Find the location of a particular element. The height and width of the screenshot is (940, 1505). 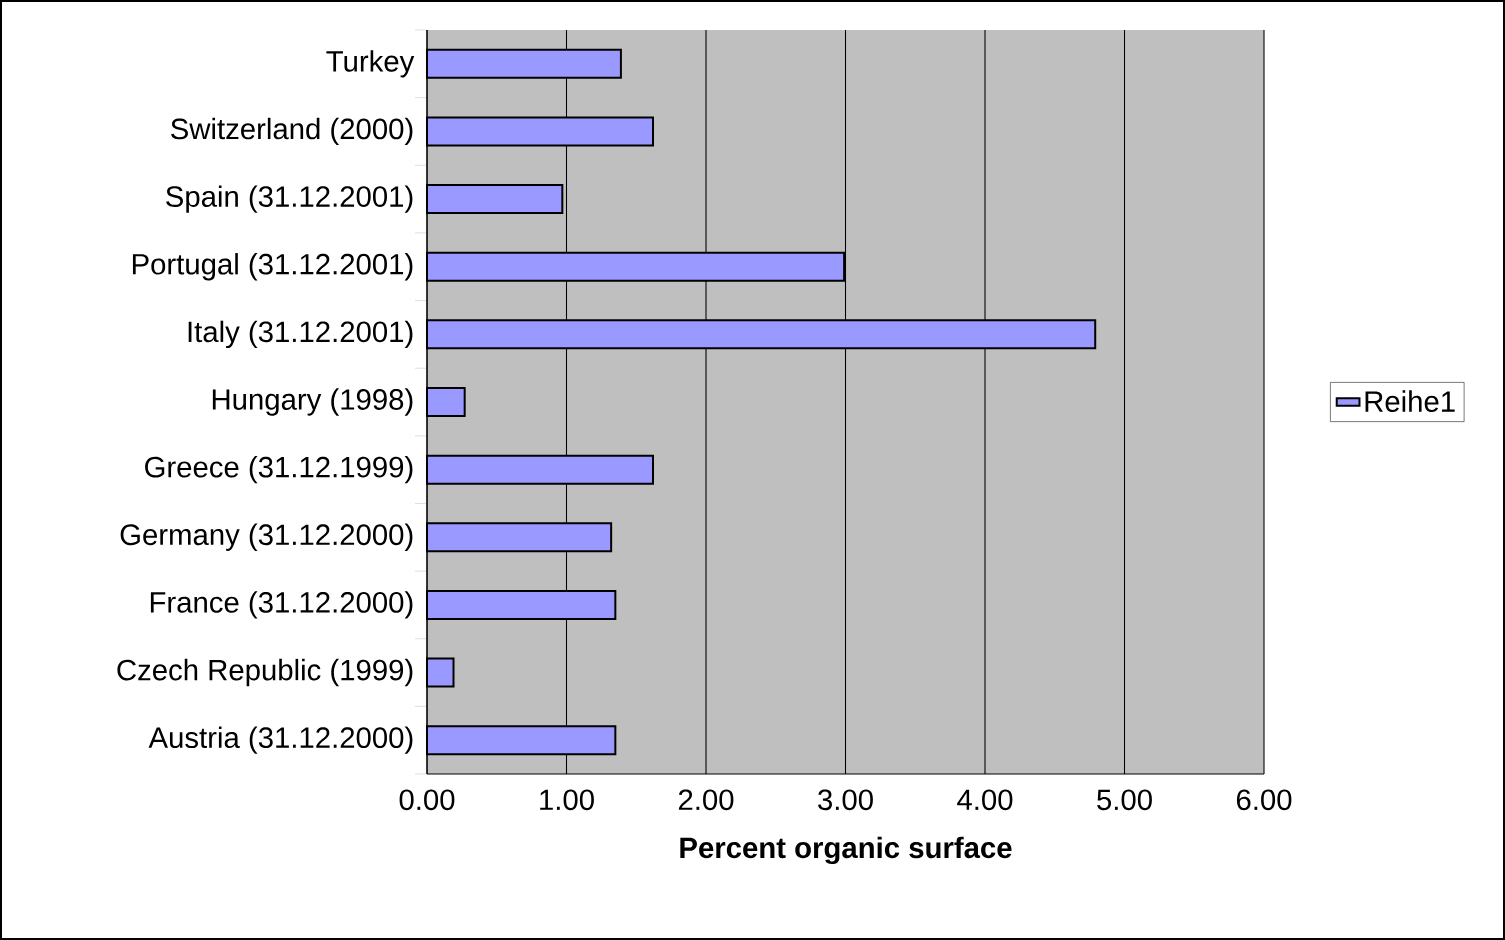

y-tick-label: Czech Republic (1999) is located at coordinates (265, 672).